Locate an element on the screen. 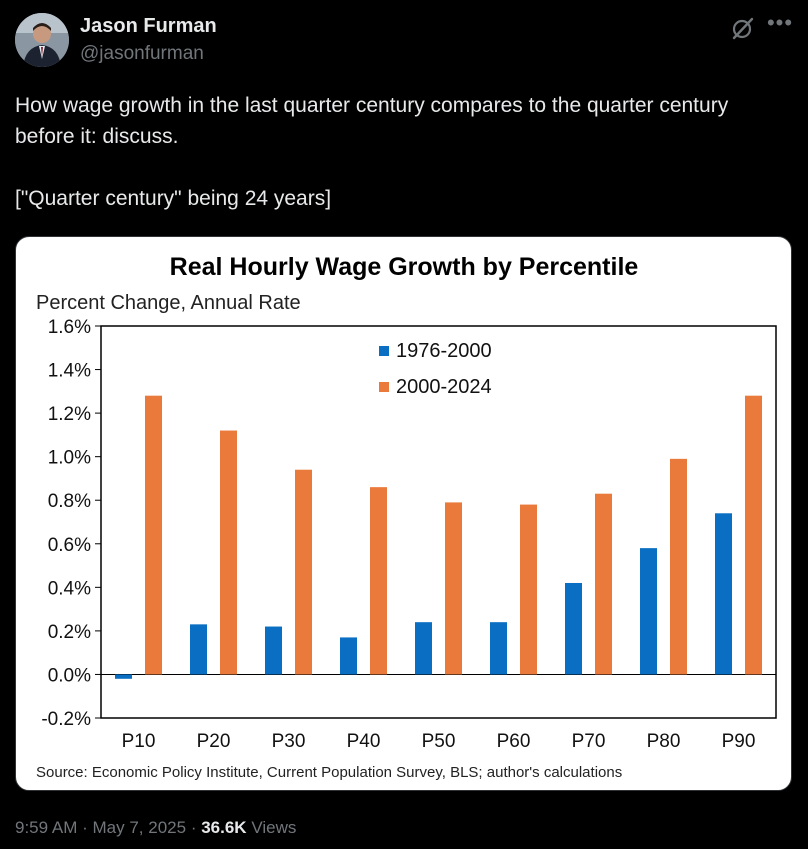  bar-1976-2000-P80 is located at coordinates (648, 611).